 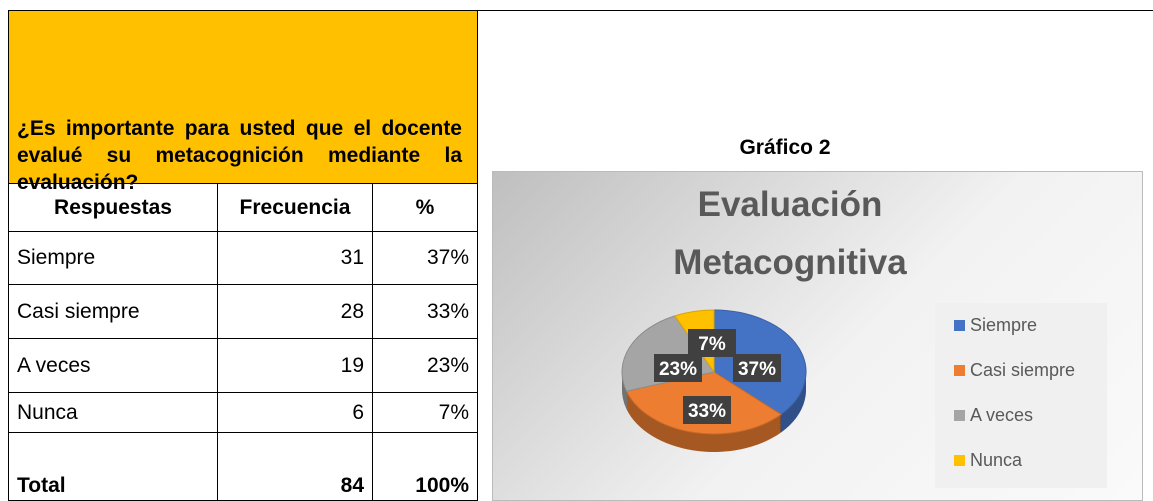 I want to click on table-cell: 28, so click(x=295, y=312).